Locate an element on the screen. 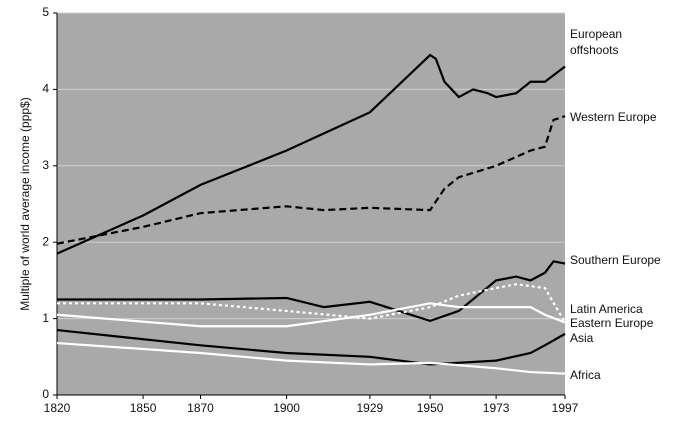 This screenshot has width=690, height=422. y-tick-label: 0 is located at coordinates (45, 394).